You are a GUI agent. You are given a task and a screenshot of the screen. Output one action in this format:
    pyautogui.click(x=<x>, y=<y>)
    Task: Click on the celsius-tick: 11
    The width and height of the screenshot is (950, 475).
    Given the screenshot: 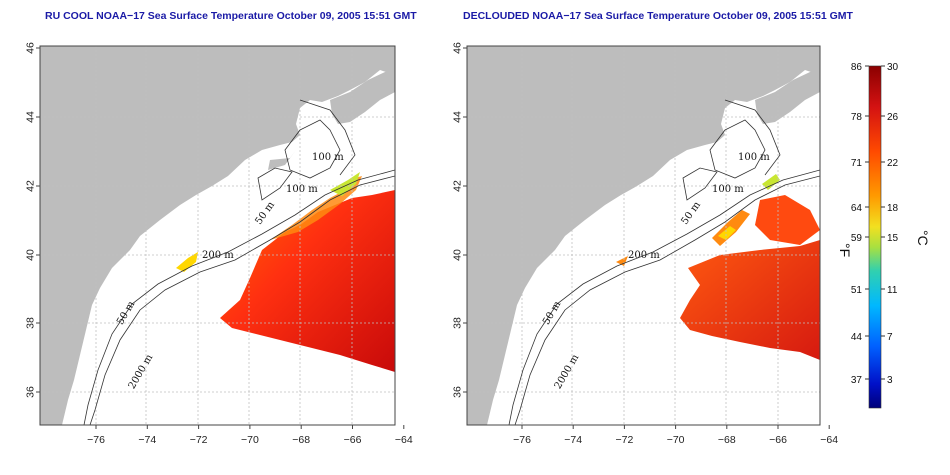 What is the action you would take?
    pyautogui.click(x=892, y=290)
    